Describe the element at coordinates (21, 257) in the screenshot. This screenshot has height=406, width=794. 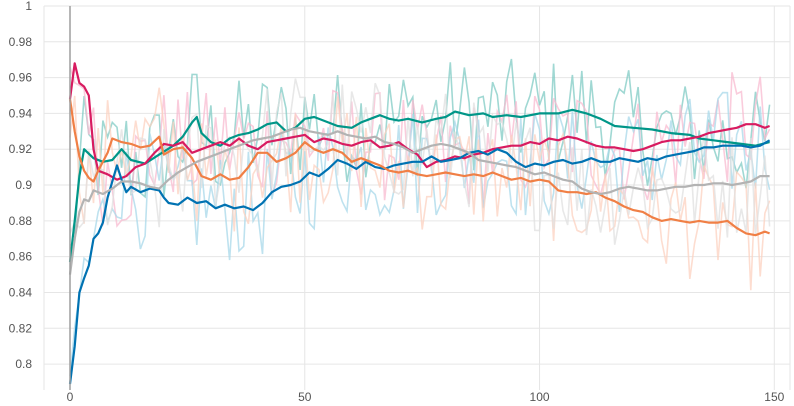
I see `y-tick-label: 0.86` at that location.